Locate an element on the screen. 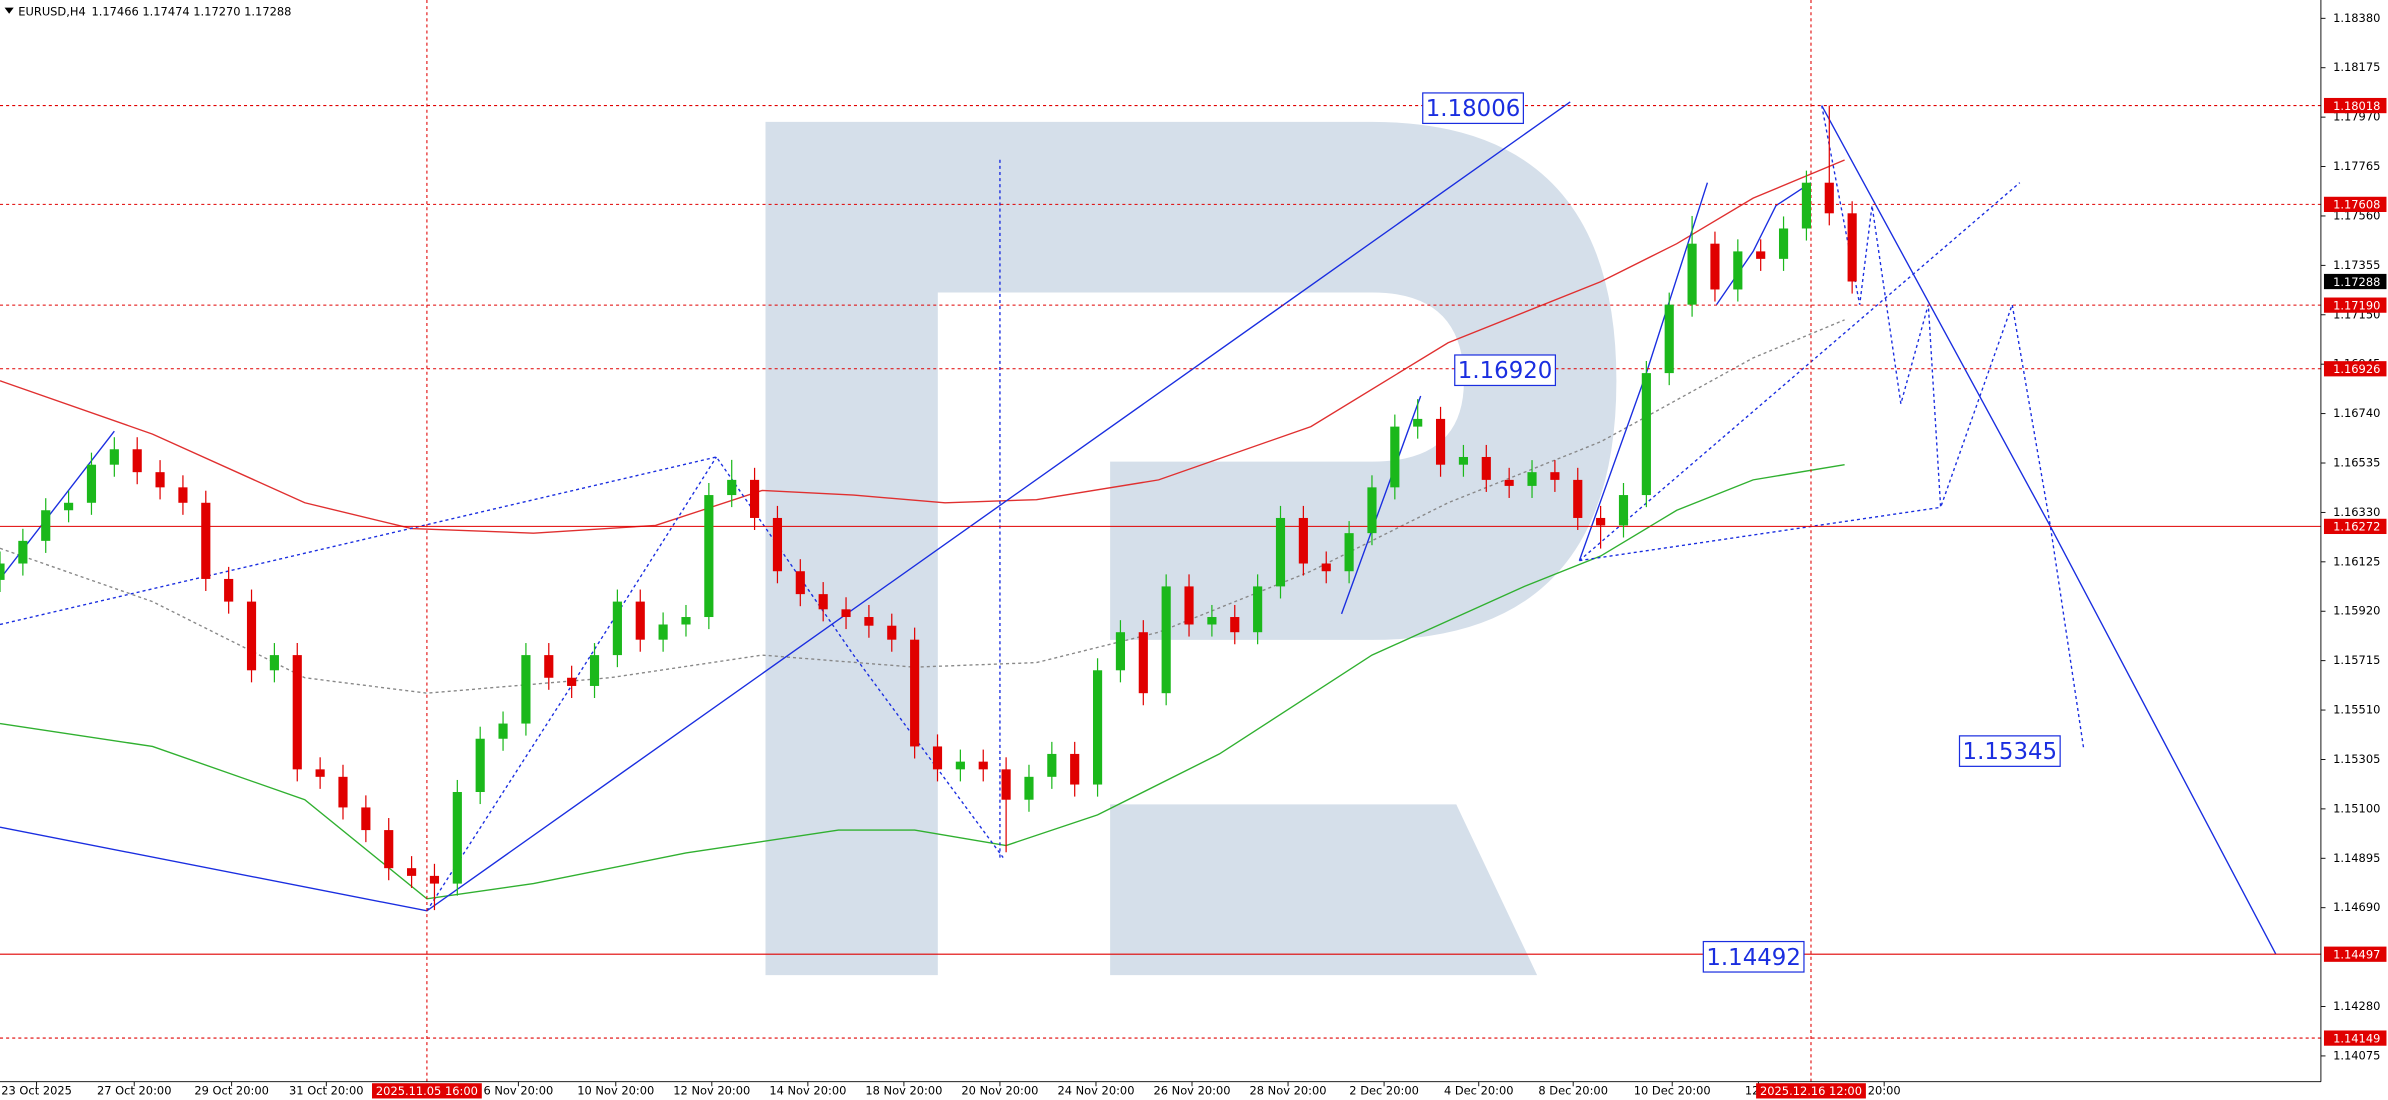  y-tick-label: 1.15305 is located at coordinates (2356, 759).